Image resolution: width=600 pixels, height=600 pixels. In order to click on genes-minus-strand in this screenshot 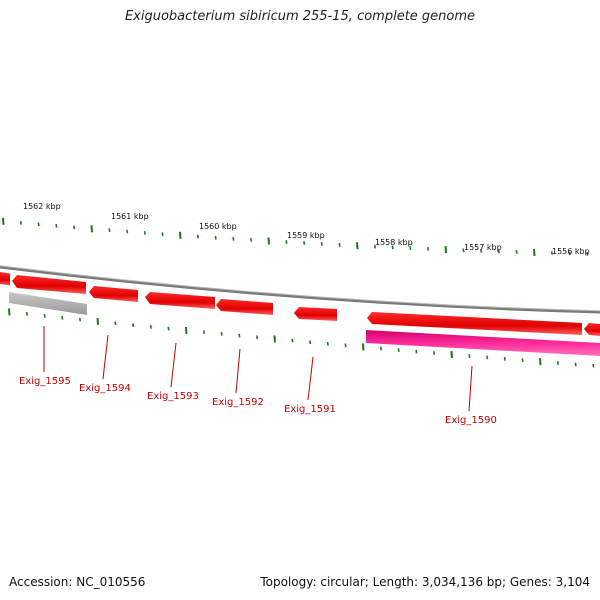, I will do `click(300, 304)`.